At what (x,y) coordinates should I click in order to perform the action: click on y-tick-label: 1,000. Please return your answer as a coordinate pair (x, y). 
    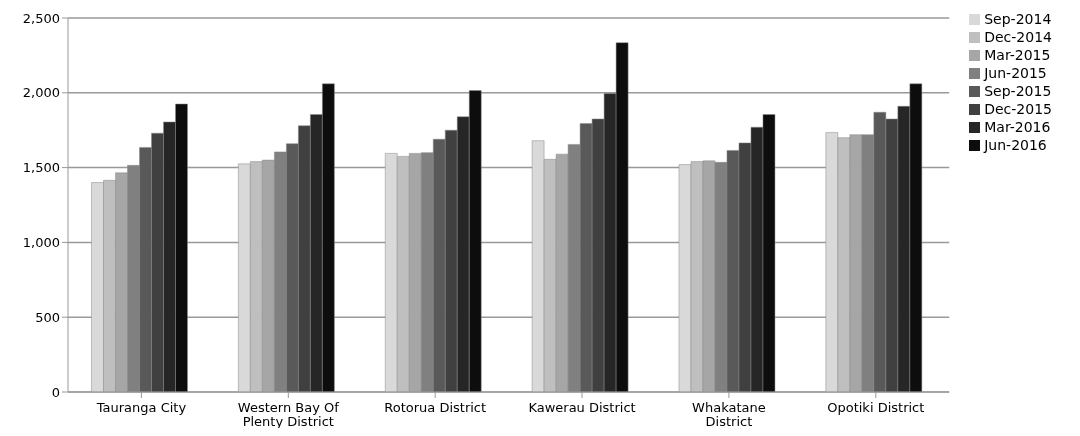
    Looking at the image, I should click on (41, 243).